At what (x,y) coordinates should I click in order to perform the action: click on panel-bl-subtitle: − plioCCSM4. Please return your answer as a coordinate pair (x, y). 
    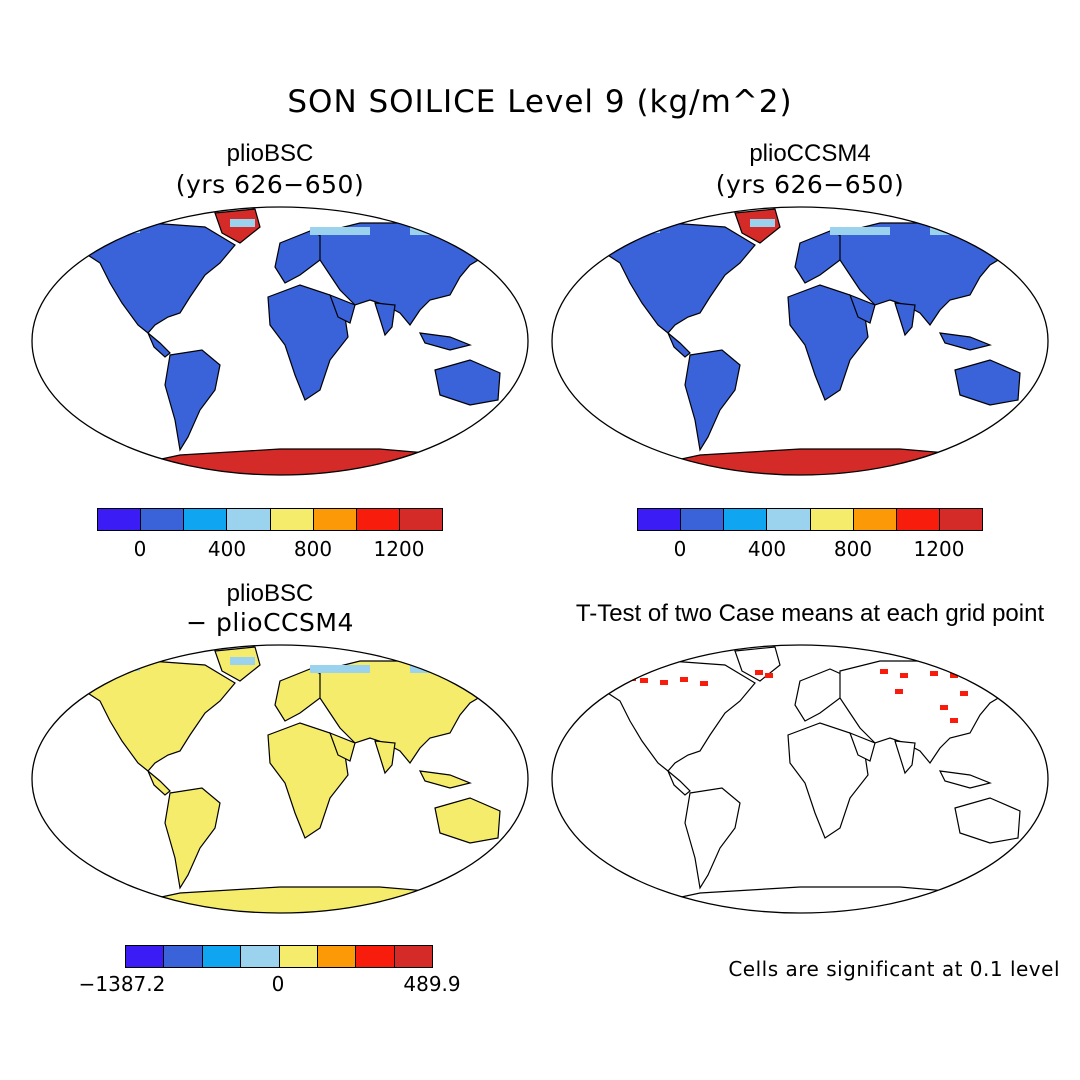
    Looking at the image, I should click on (270, 622).